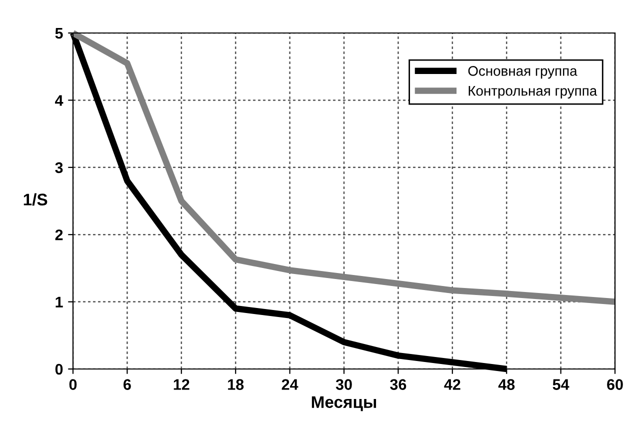  I want to click on x-tick-label: 60, so click(615, 384).